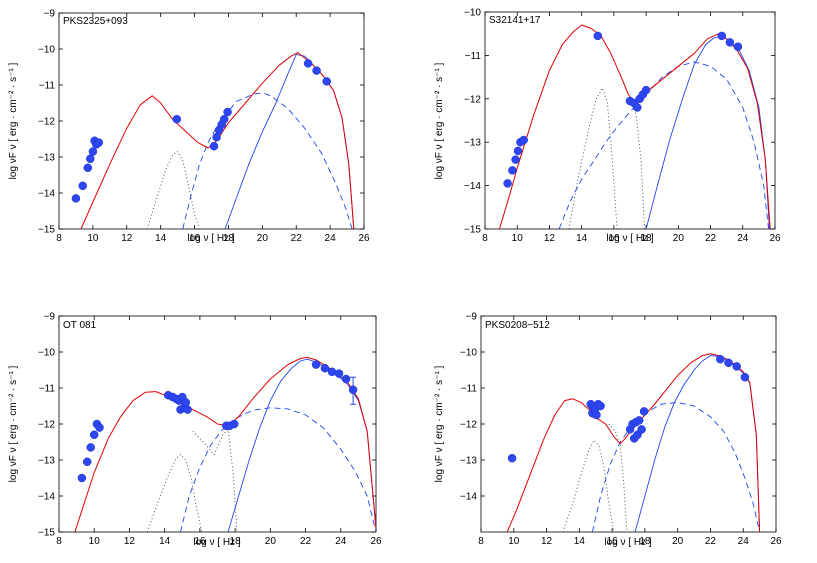  Describe the element at coordinates (13, 423) in the screenshot. I see `y-axis-label: log νF ν [ erg · cm⁻² · s⁻¹ ]` at that location.